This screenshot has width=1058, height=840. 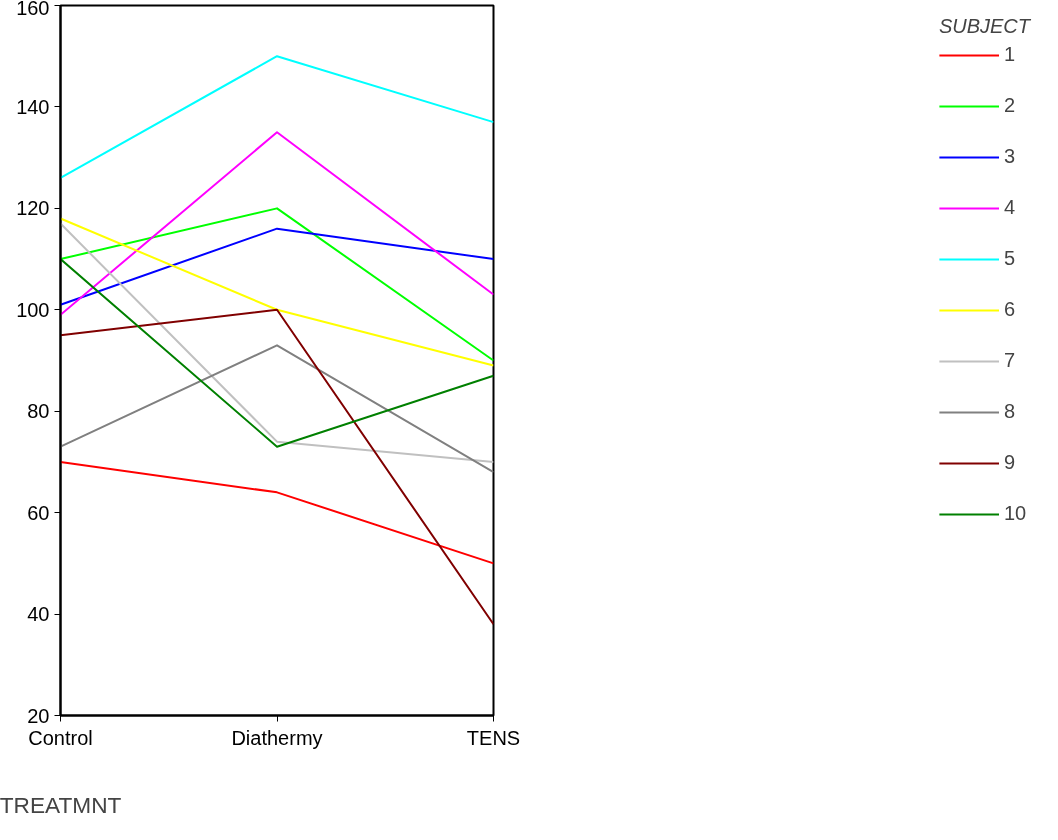 What do you see at coordinates (33, 106) in the screenshot?
I see `y-tick-label: 140` at bounding box center [33, 106].